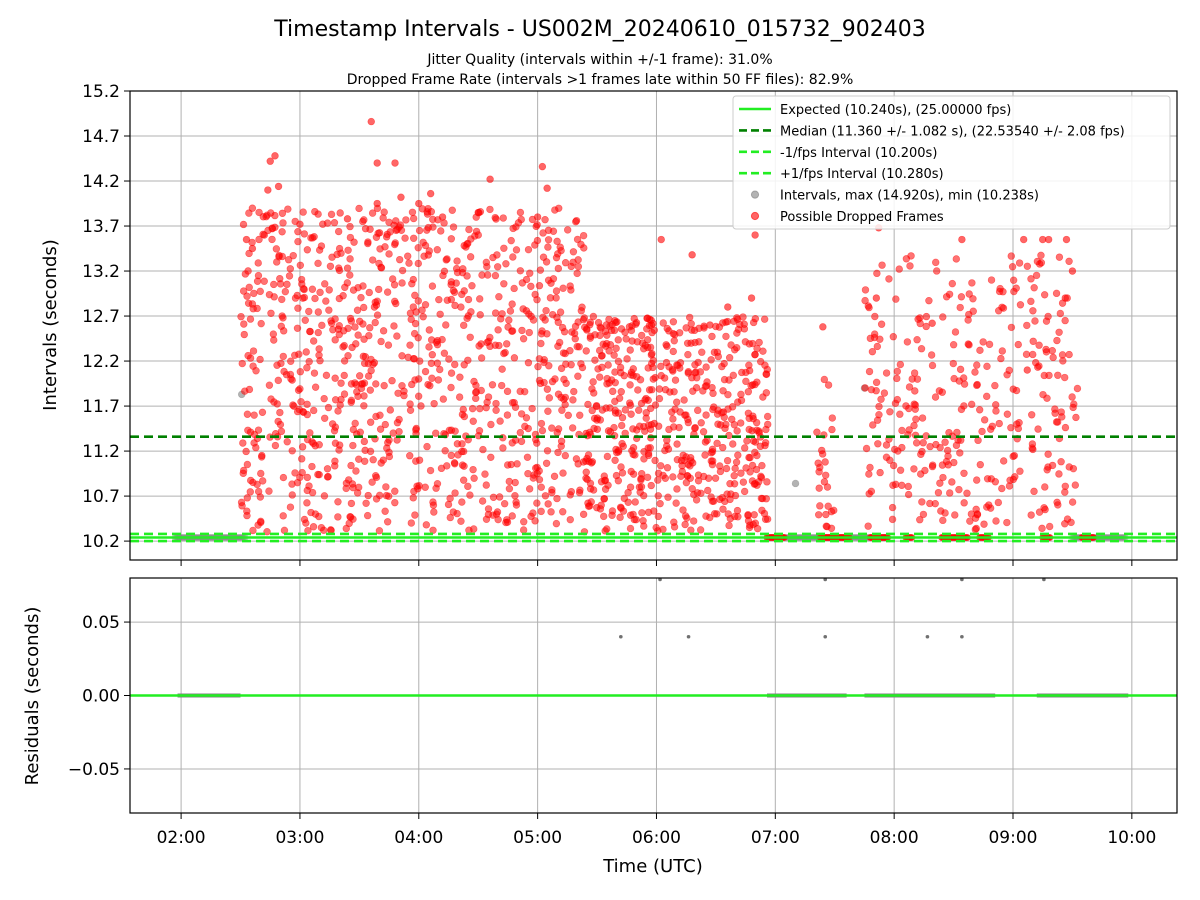 This screenshot has width=1200, height=900. Describe the element at coordinates (825, 636) in the screenshot. I see `residual-point` at that location.